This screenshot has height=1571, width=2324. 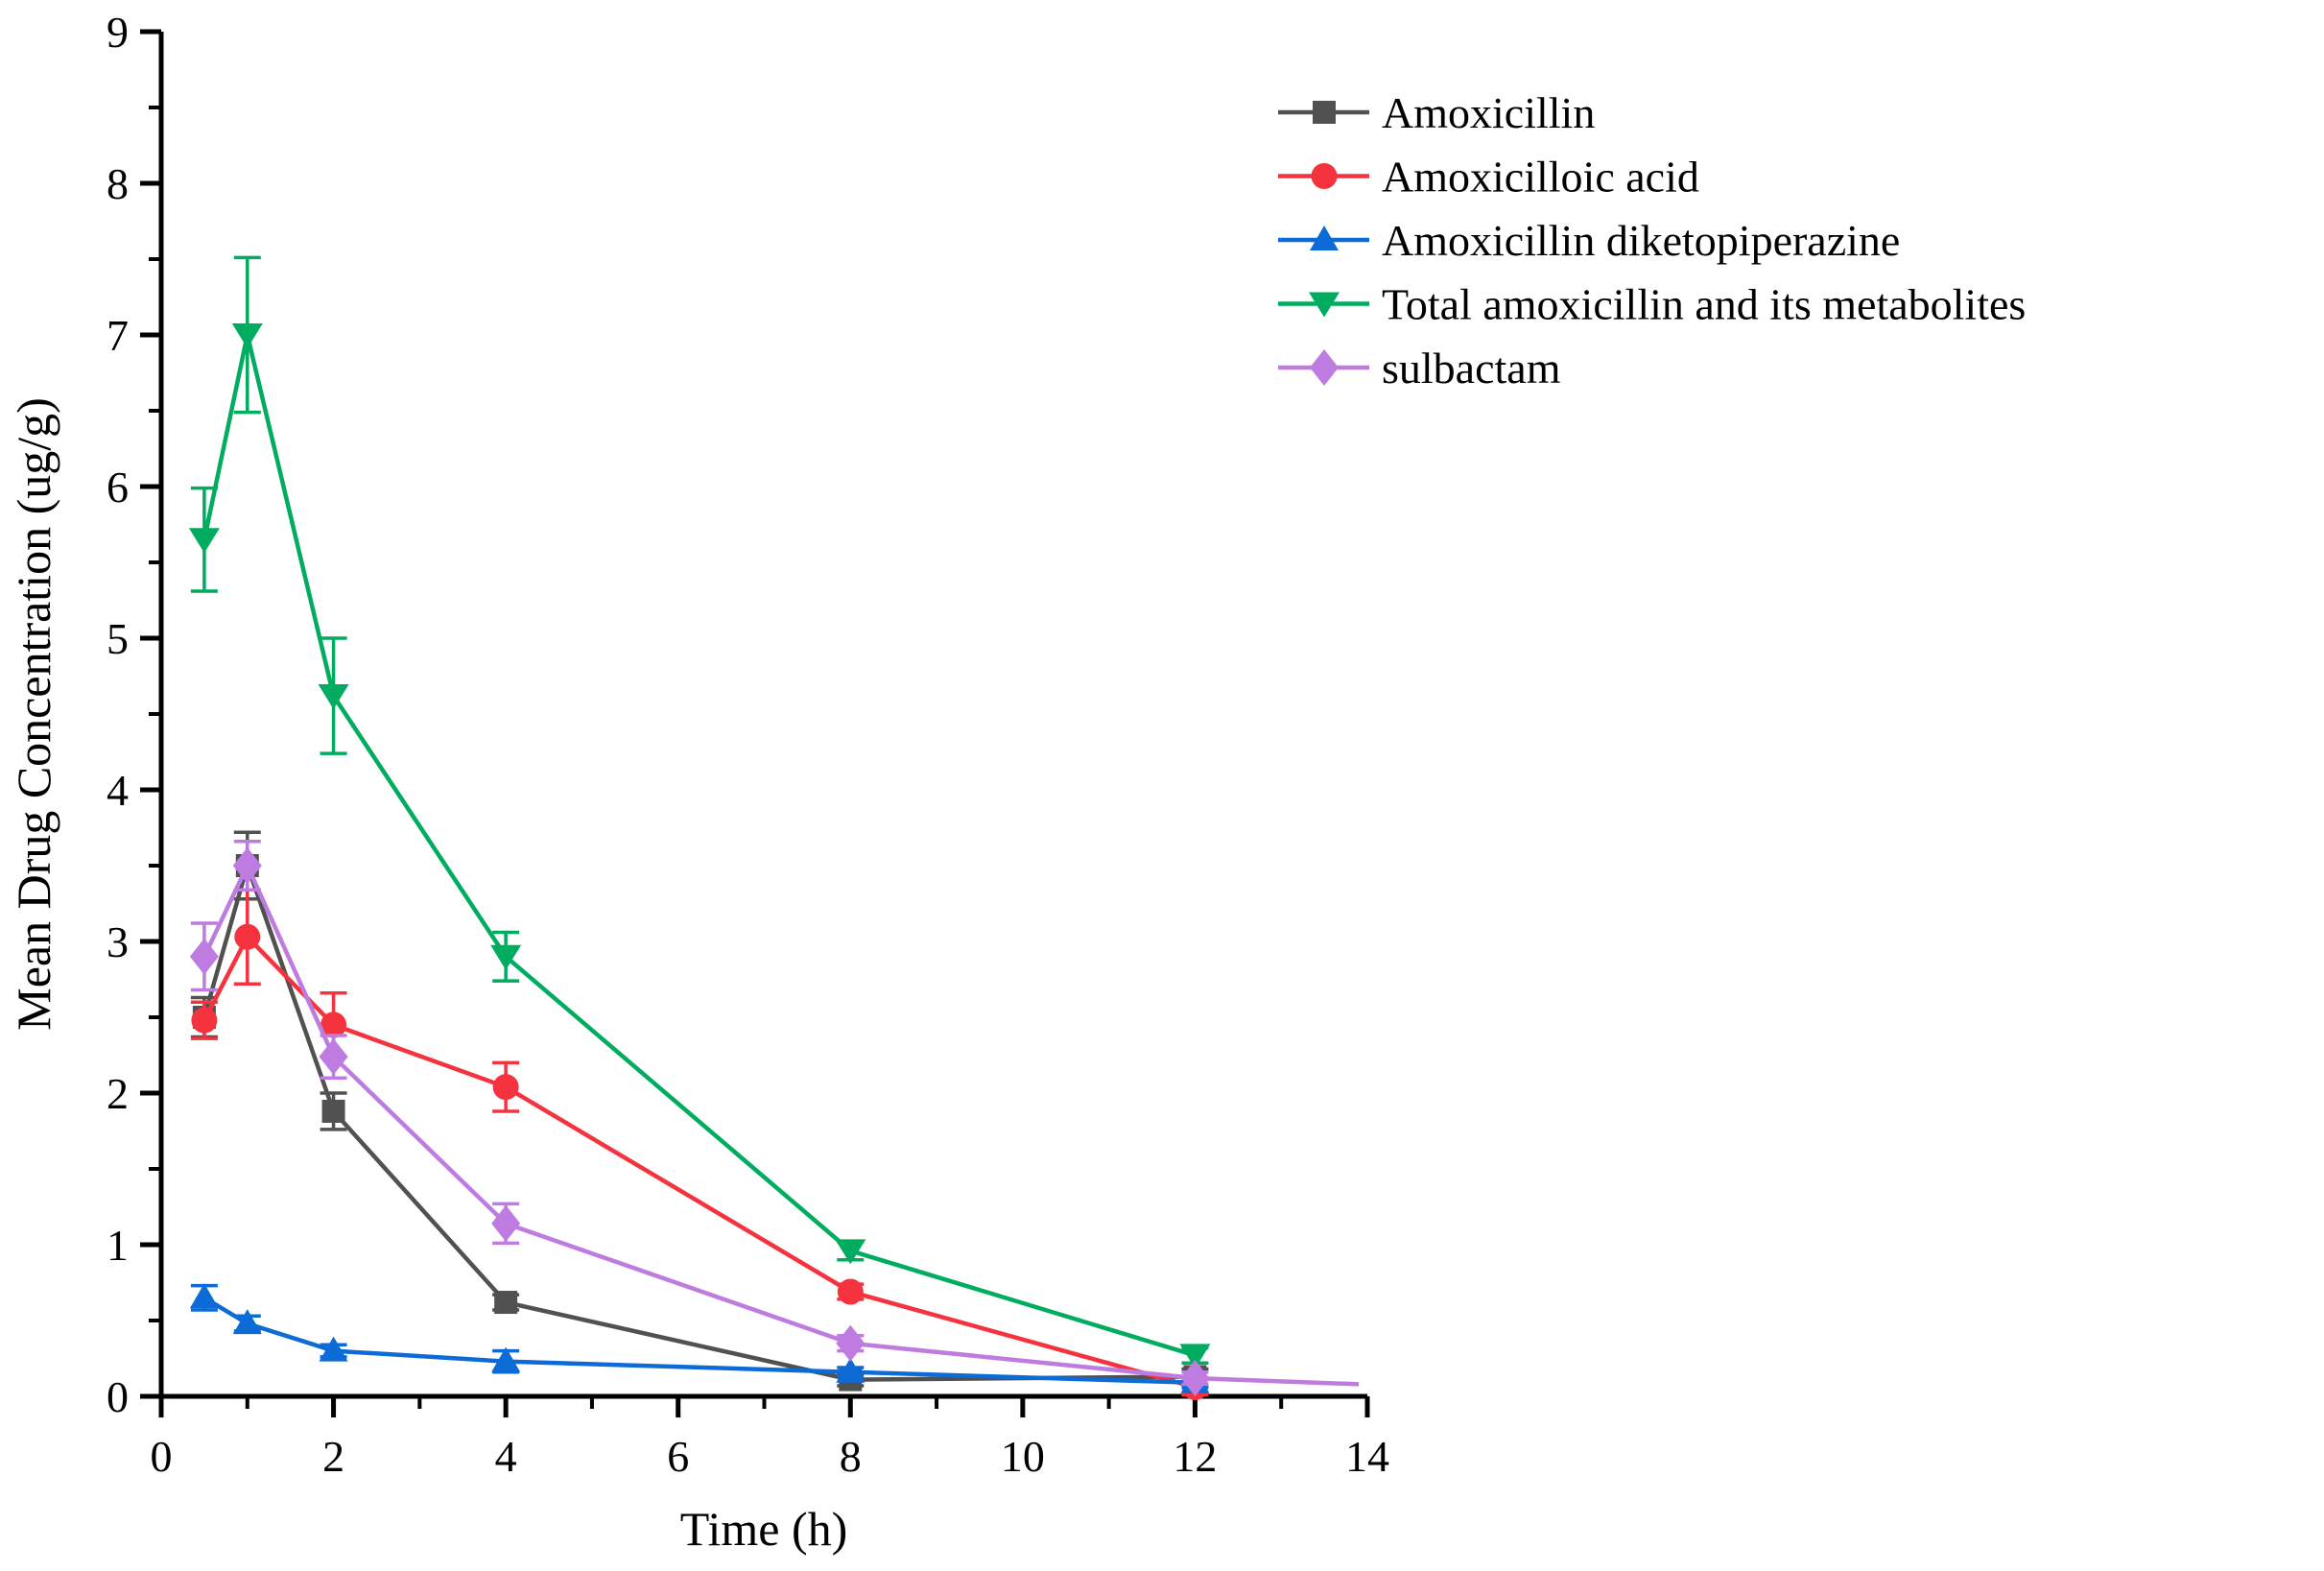 I want to click on y-axis-title: Mean Drug Concentration (ug/g), so click(x=33, y=714).